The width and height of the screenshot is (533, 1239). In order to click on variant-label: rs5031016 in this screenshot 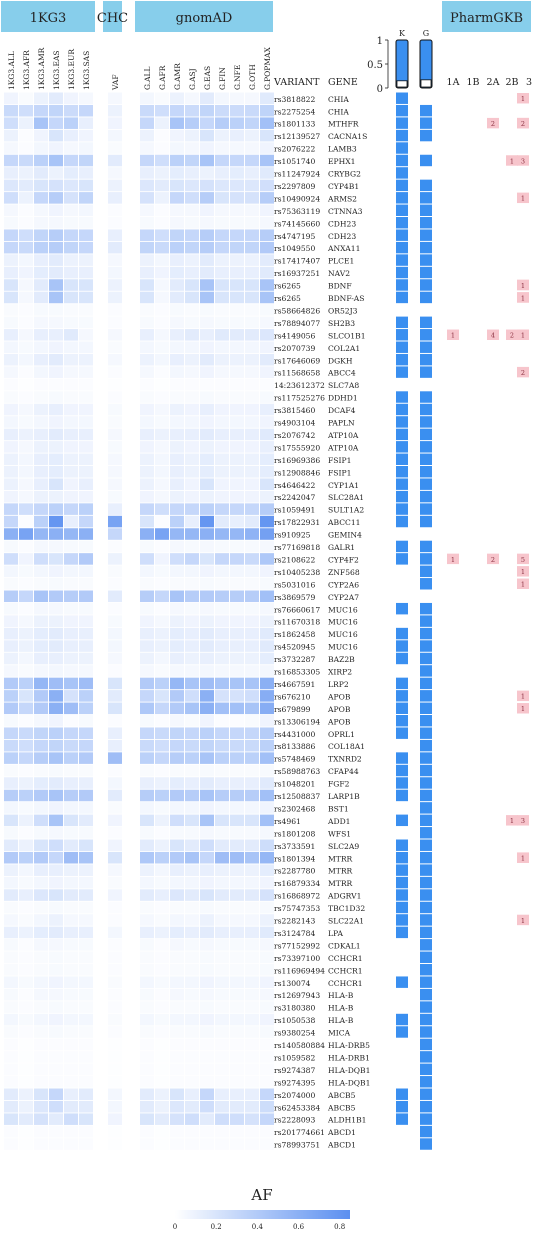, I will do `click(295, 584)`.